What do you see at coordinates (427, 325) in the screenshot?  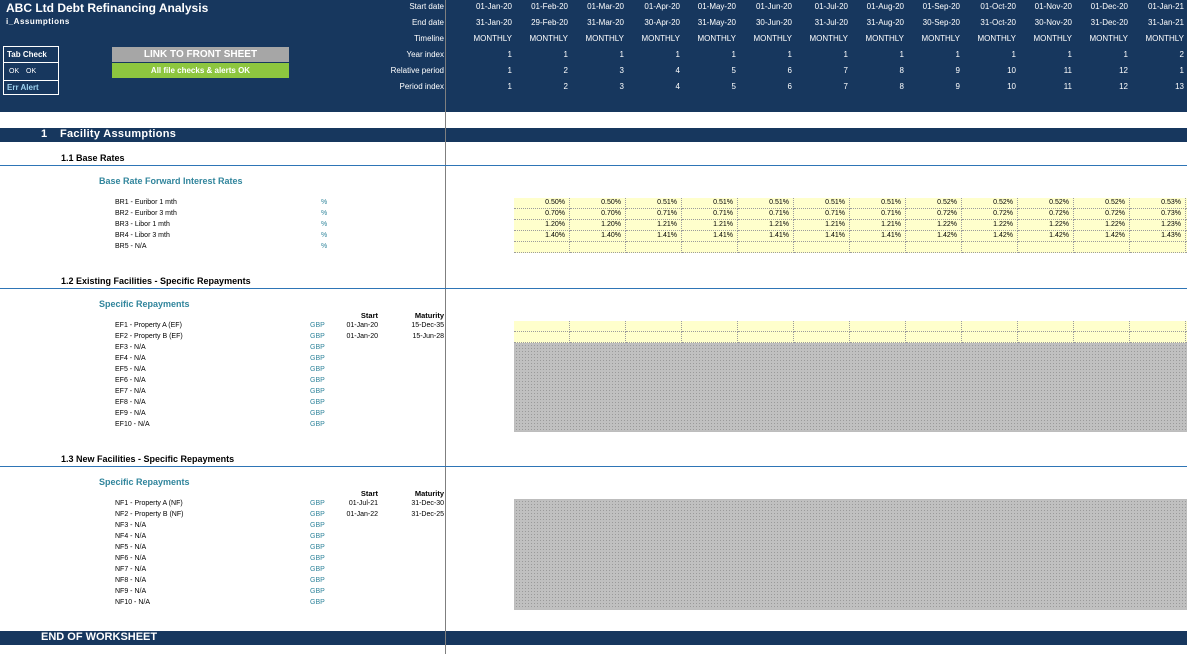 I see `maturity-date-value: 15-Dec-35` at bounding box center [427, 325].